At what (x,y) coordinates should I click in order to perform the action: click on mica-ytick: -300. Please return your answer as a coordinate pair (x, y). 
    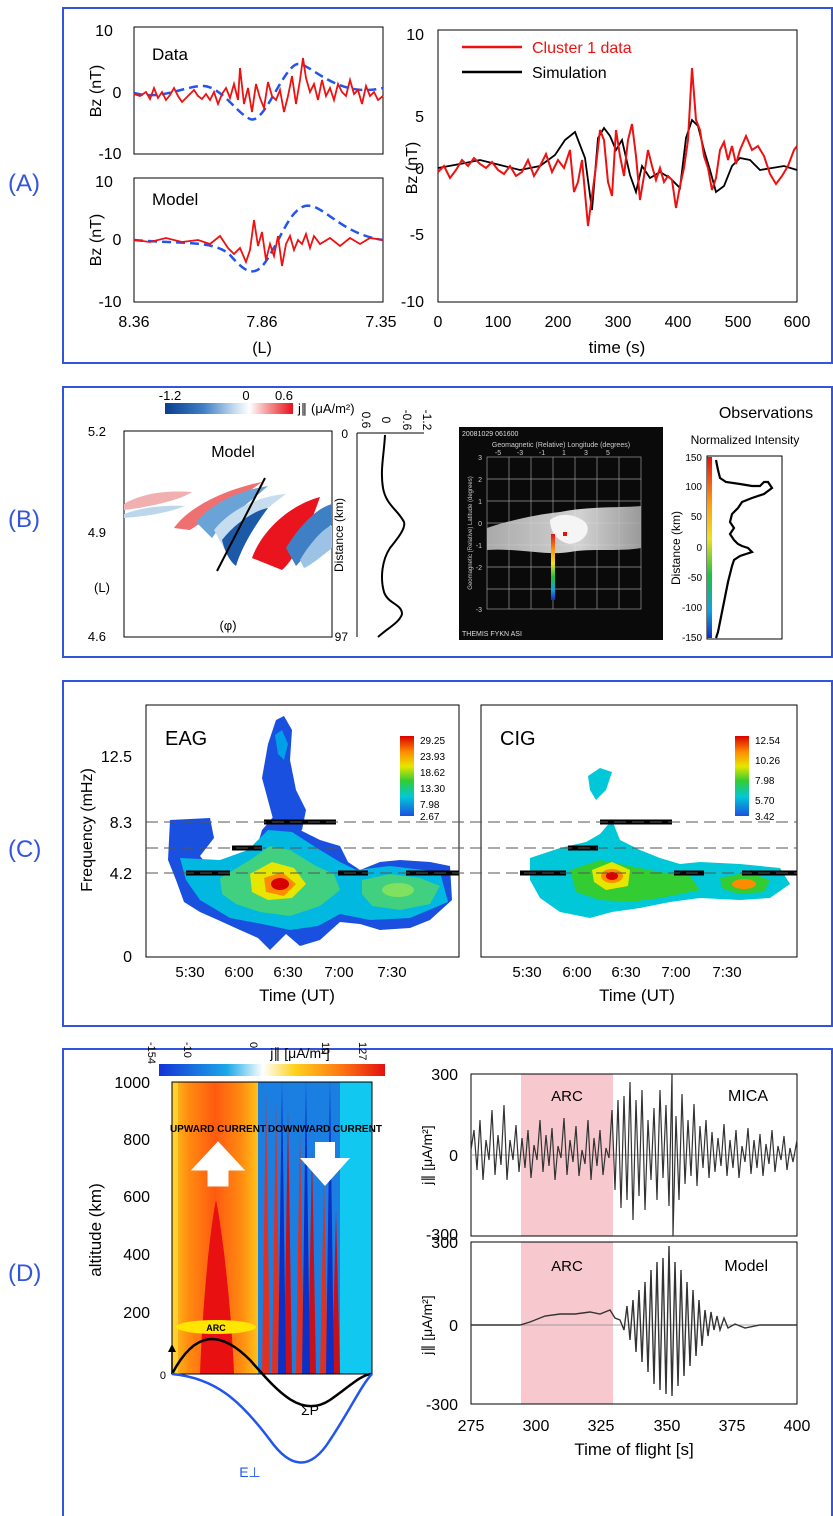
    Looking at the image, I should click on (442, 1235).